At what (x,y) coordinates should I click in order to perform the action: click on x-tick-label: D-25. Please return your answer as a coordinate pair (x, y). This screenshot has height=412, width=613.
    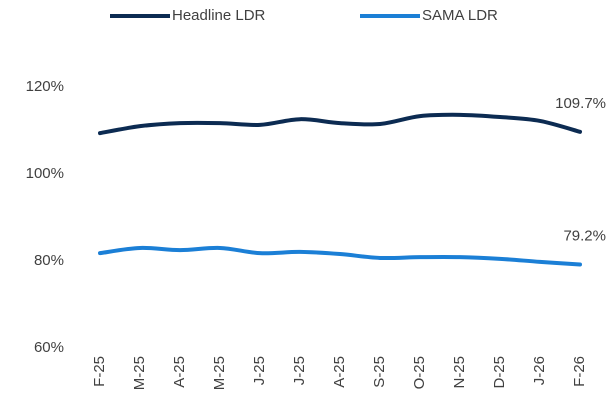
    Looking at the image, I should click on (499, 372).